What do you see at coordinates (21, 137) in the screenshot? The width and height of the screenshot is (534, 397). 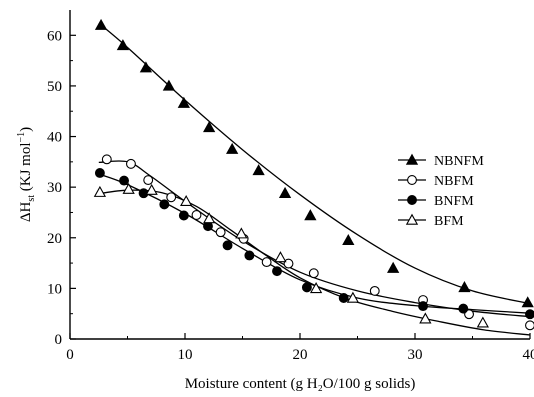 I see `y-axis-label-superscript: −1` at bounding box center [21, 137].